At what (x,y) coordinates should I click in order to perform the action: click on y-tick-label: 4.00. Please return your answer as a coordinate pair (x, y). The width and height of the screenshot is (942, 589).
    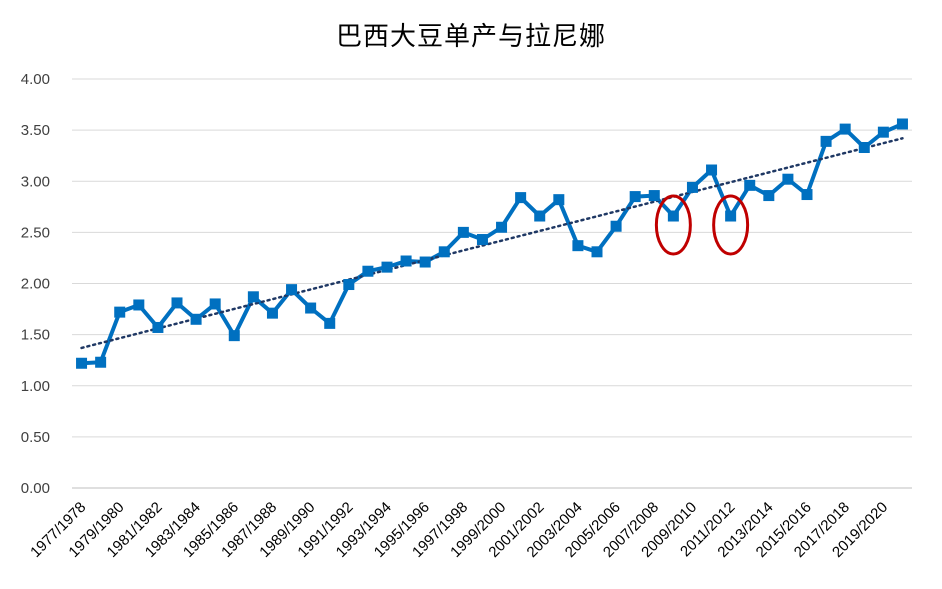
    Looking at the image, I should click on (35, 79).